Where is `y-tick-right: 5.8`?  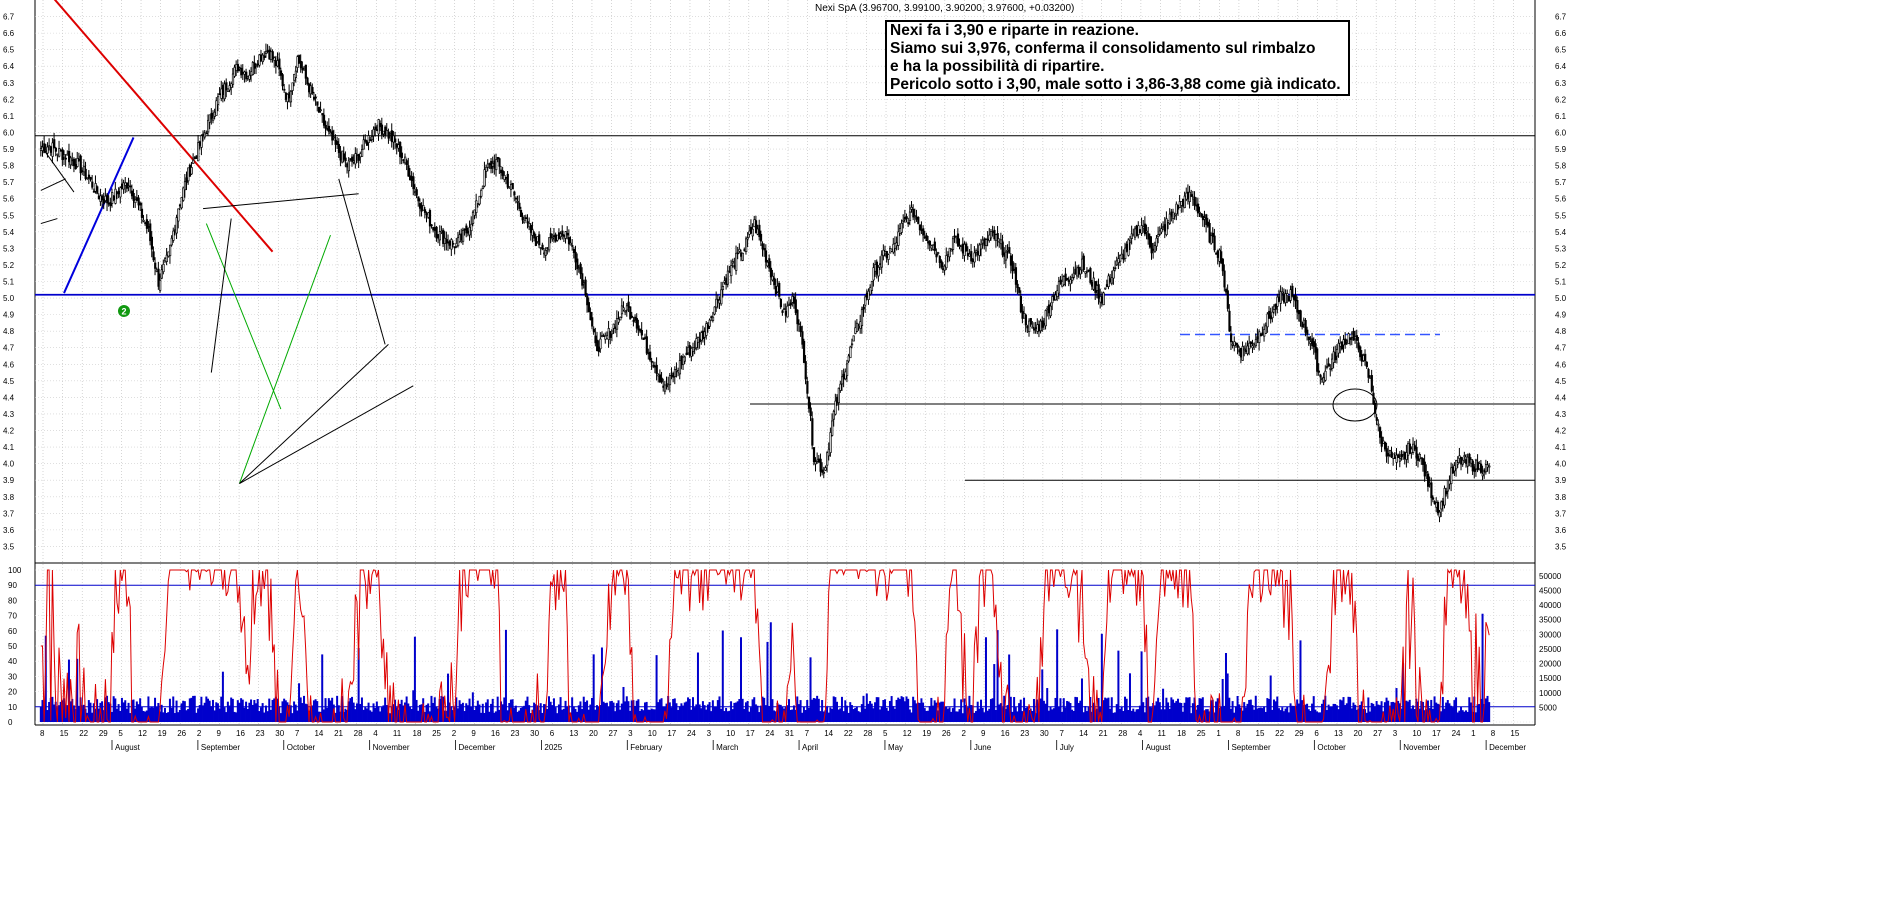 y-tick-right: 5.8 is located at coordinates (1561, 166).